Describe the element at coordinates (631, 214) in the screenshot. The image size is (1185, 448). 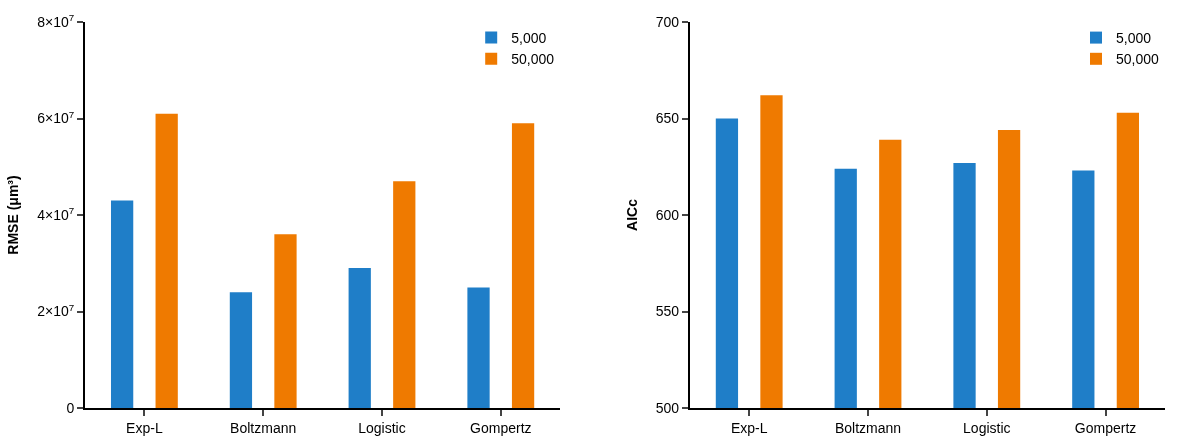
I see `y-axis-title: AICc` at that location.